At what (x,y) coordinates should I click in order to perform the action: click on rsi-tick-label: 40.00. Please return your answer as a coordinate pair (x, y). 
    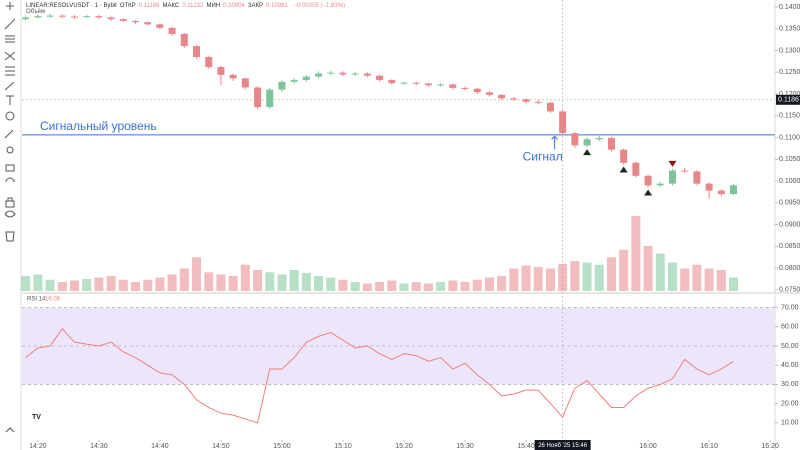
    Looking at the image, I should click on (790, 365).